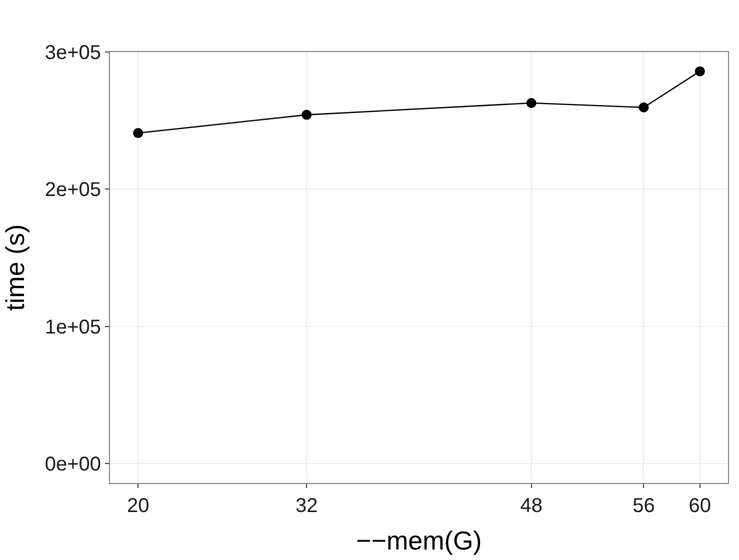 Image resolution: width=739 pixels, height=560 pixels. I want to click on x-tick-label: 48, so click(531, 506).